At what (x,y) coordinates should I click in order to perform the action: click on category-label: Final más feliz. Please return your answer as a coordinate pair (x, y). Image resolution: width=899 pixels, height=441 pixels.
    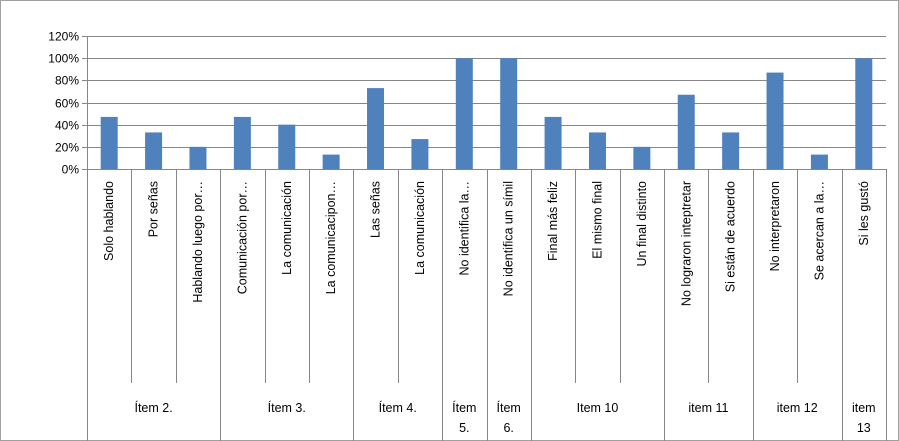
    Looking at the image, I should click on (553, 221).